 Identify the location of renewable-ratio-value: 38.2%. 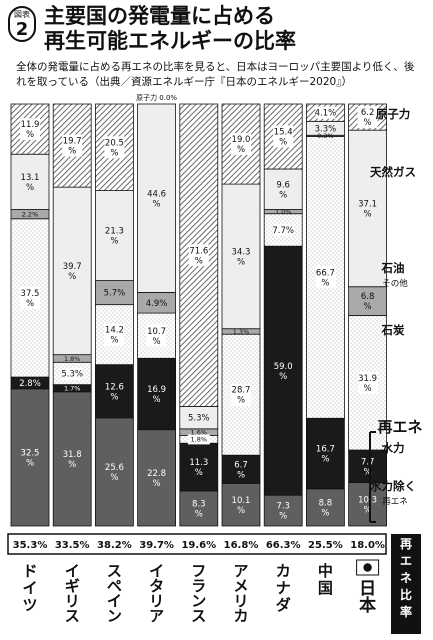
(114, 545).